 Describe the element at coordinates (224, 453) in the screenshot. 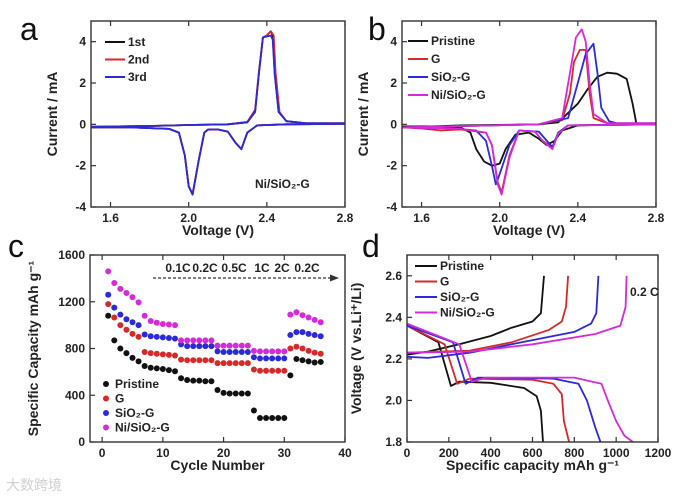

I see `x-tick-label: 20` at that location.